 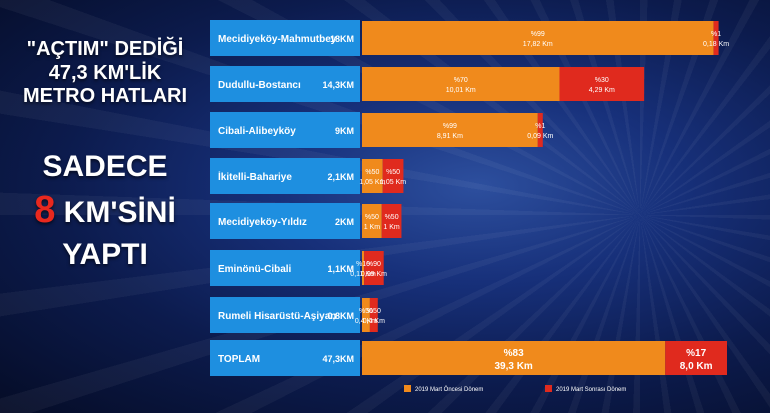 I want to click on headline-line5: 8 KM'SİNİ, so click(x=105, y=210).